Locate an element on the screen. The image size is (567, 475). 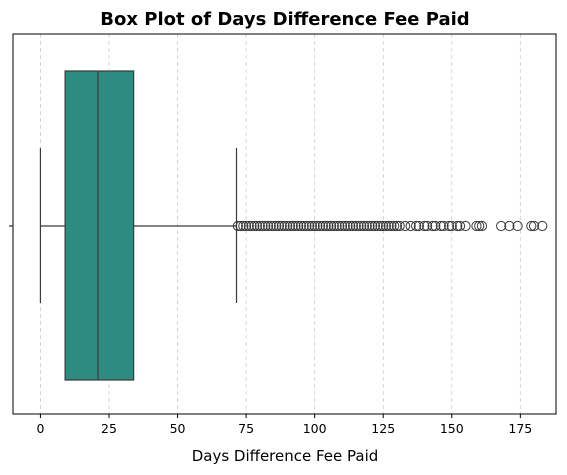
x-tick-label: 100 is located at coordinates (315, 428).